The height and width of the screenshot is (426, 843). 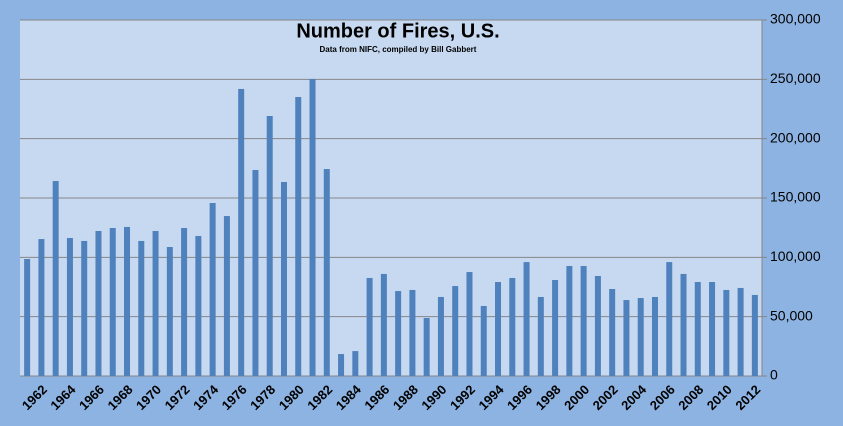 What do you see at coordinates (795, 256) in the screenshot?
I see `y-tick-label: 100,000` at bounding box center [795, 256].